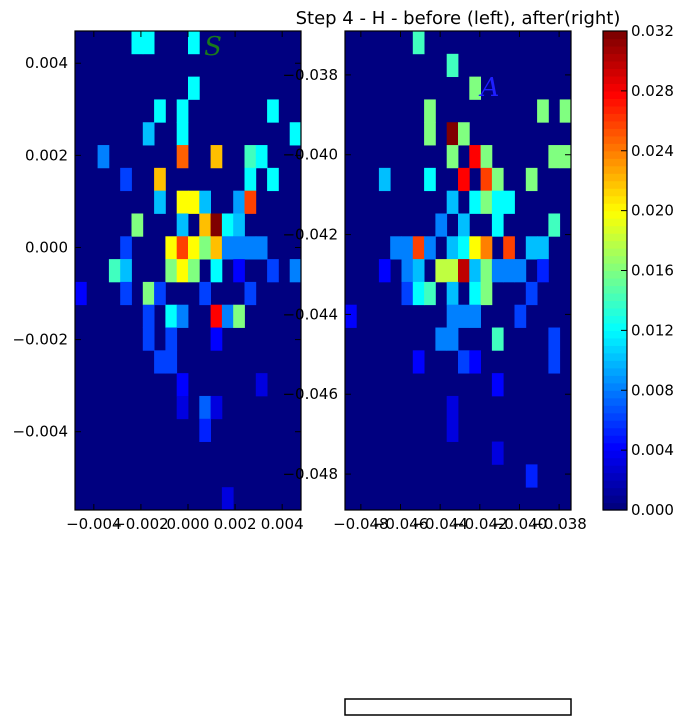 Image resolution: width=686 pixels, height=725 pixels. Describe the element at coordinates (310, 314) in the screenshot. I see `y-tick-label: −0.044` at that location.